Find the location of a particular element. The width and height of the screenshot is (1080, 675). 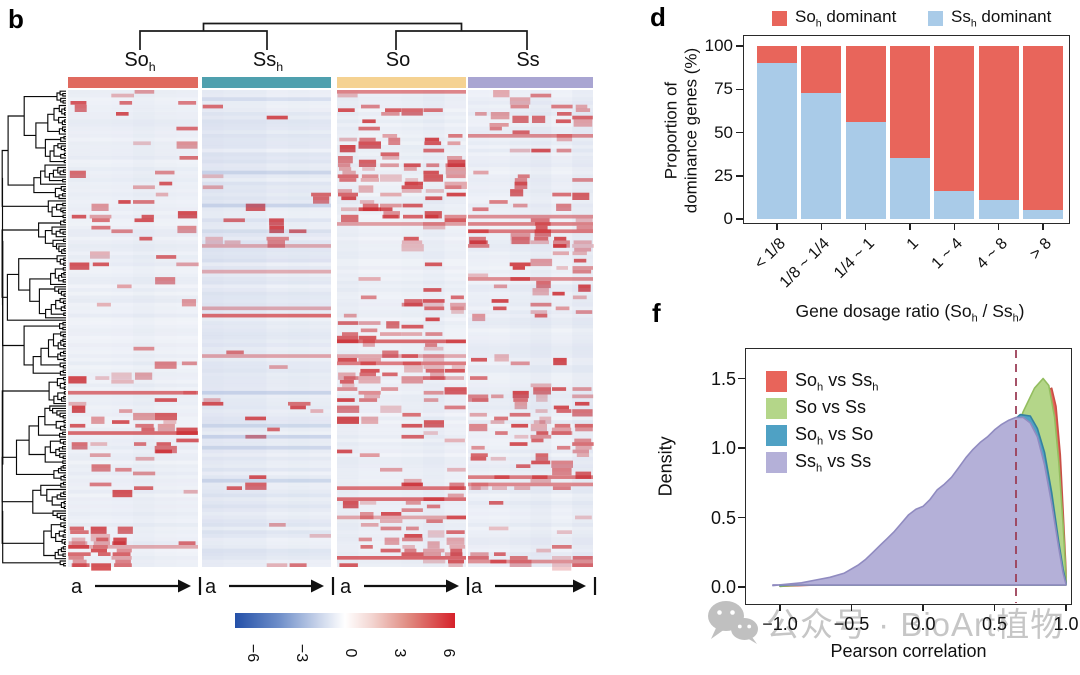

legend-item-soh-vs-so: Soh vs So is located at coordinates (819, 436).